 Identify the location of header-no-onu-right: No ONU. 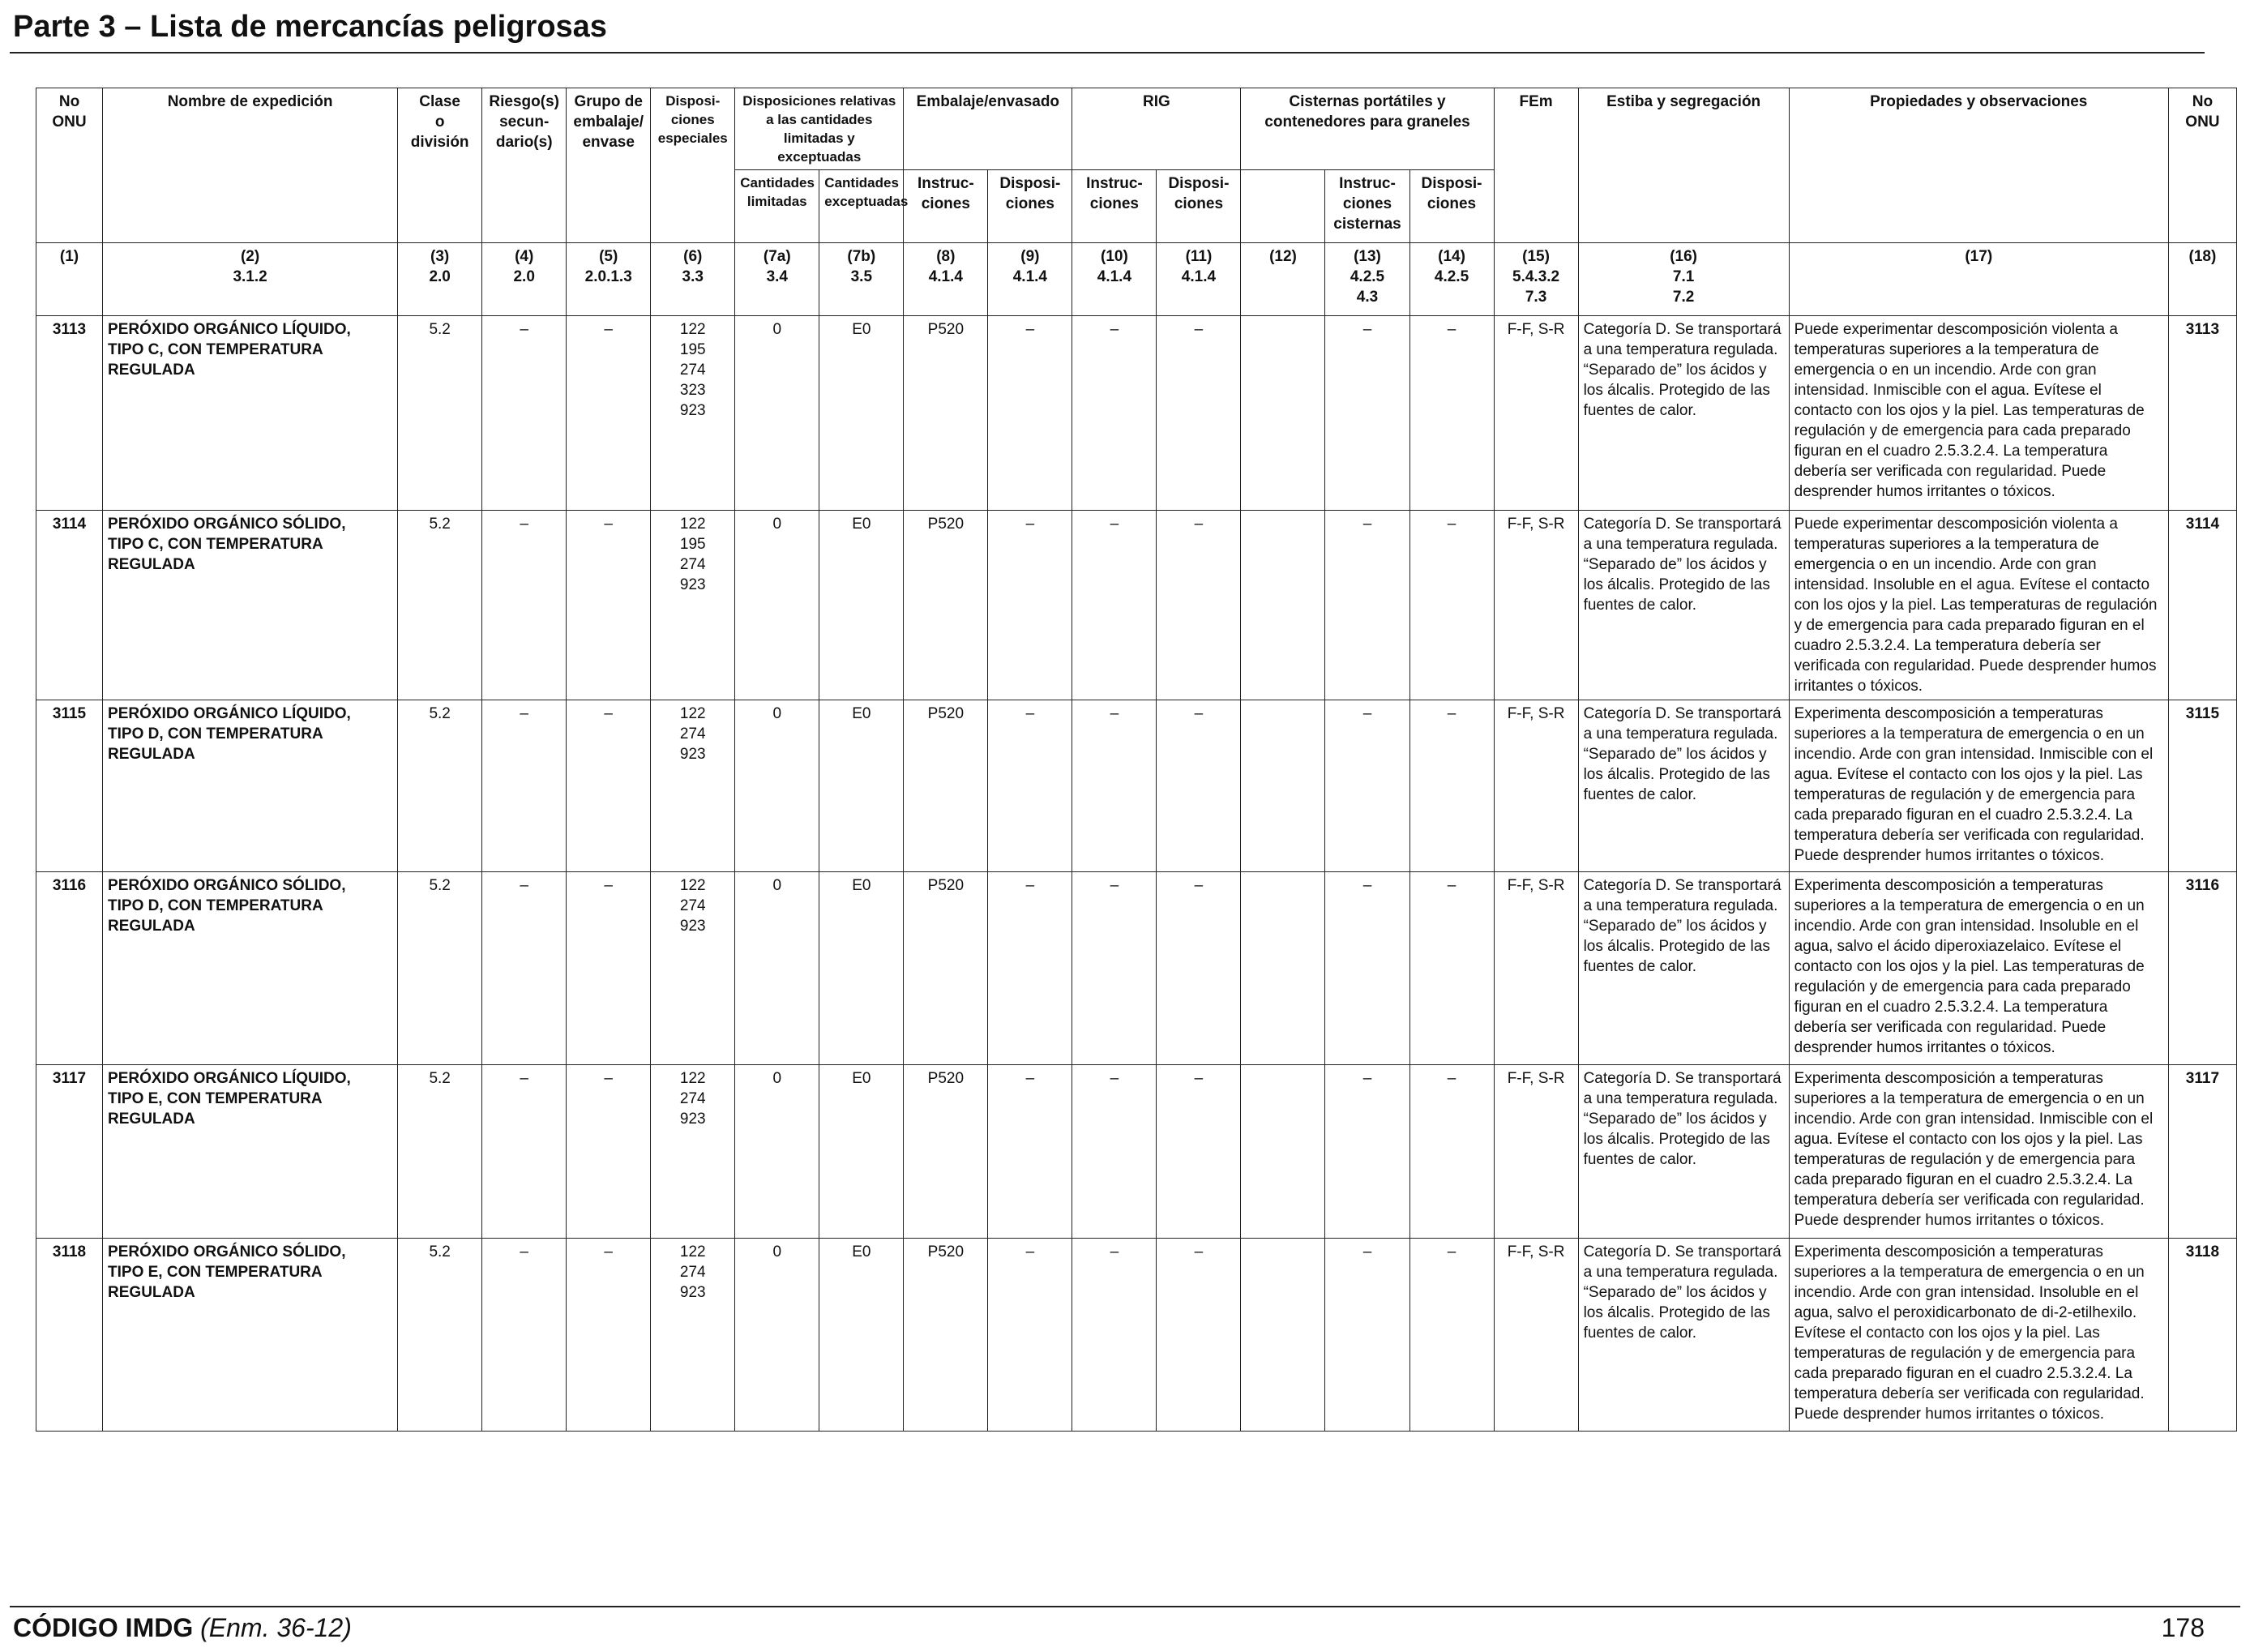
(2202, 165).